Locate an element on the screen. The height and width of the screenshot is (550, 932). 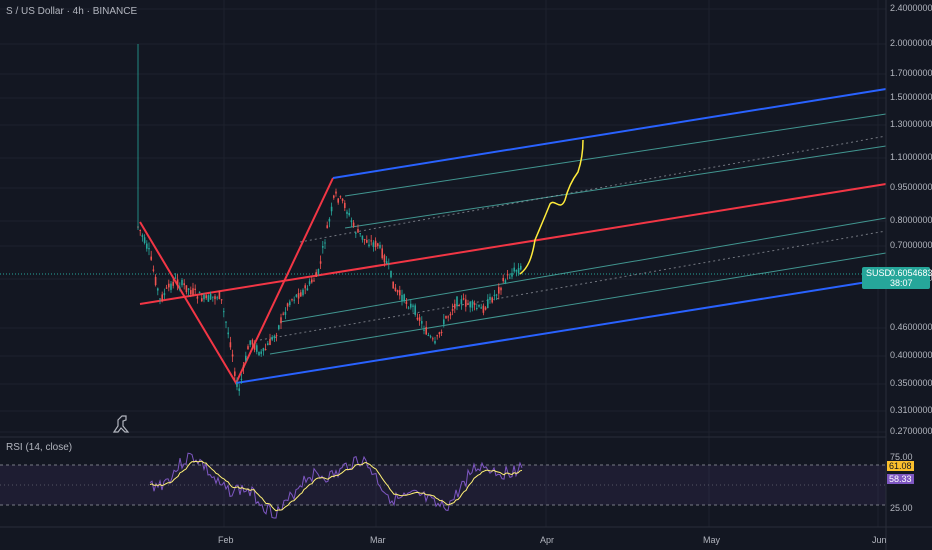
current-price-tag: SUSD 0.60546836 38:07 is located at coordinates (897, 278).